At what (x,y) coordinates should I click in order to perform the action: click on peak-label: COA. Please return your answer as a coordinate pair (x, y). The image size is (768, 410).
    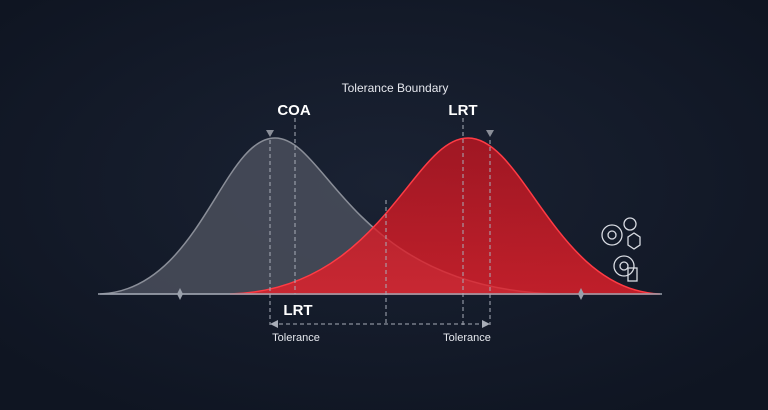
    Looking at the image, I should click on (294, 110).